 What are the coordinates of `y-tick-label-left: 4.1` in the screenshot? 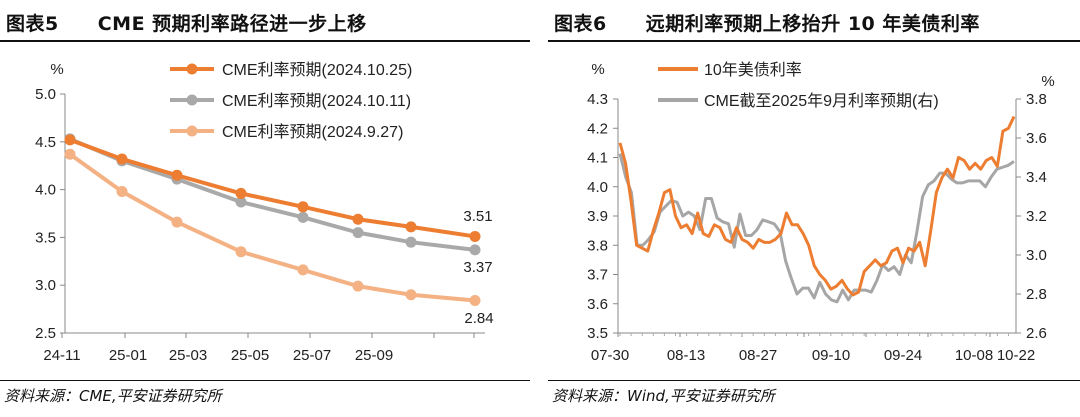 It's located at (597, 158).